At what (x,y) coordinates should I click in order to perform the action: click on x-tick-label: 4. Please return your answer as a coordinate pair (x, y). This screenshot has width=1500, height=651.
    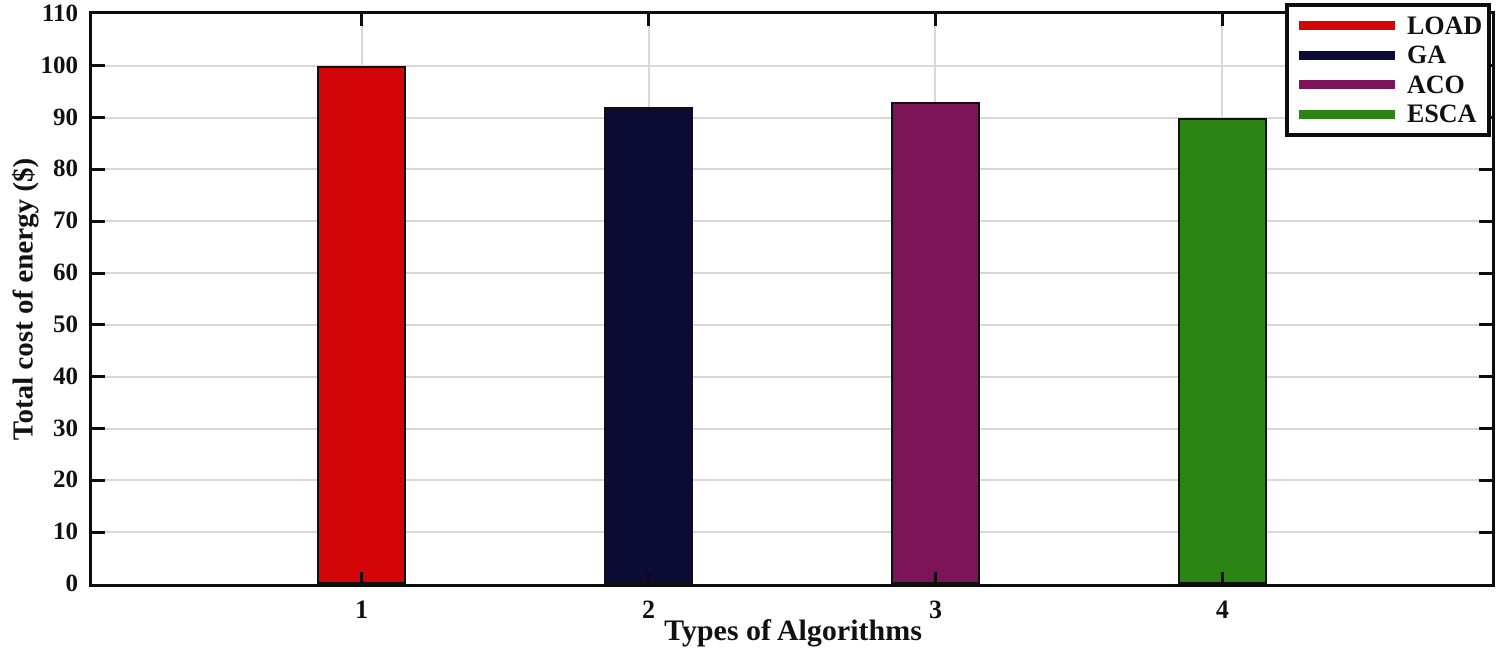
    Looking at the image, I should click on (1222, 609).